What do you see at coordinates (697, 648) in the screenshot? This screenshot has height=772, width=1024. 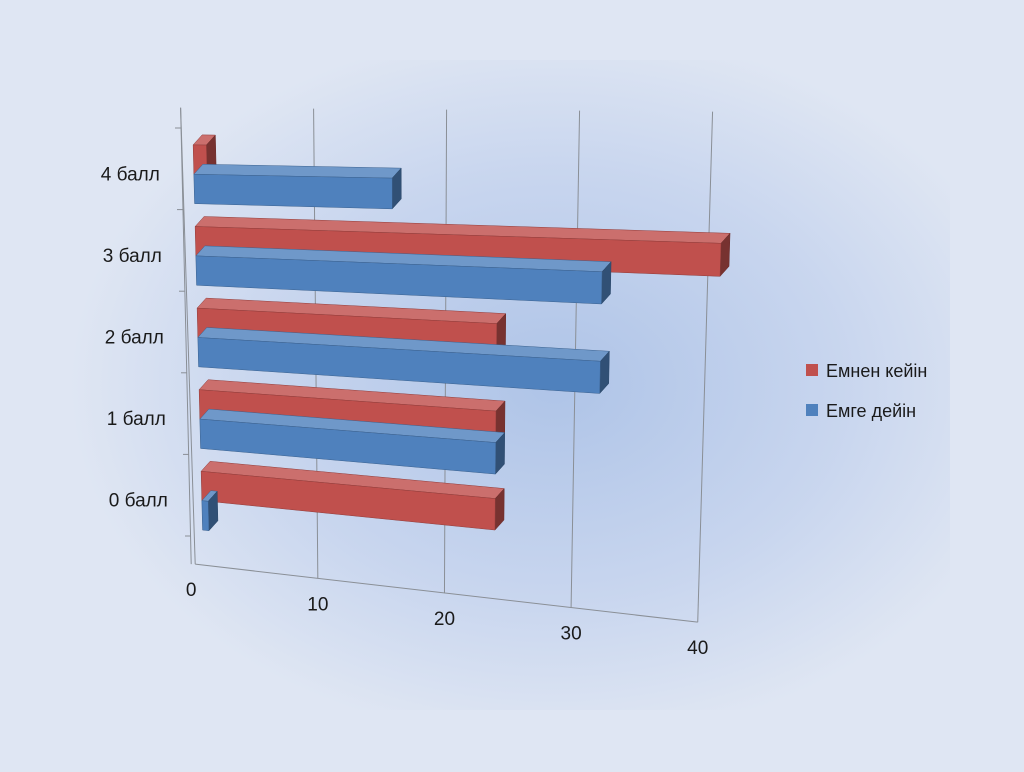 I see `x-tick-label: 40` at bounding box center [697, 648].